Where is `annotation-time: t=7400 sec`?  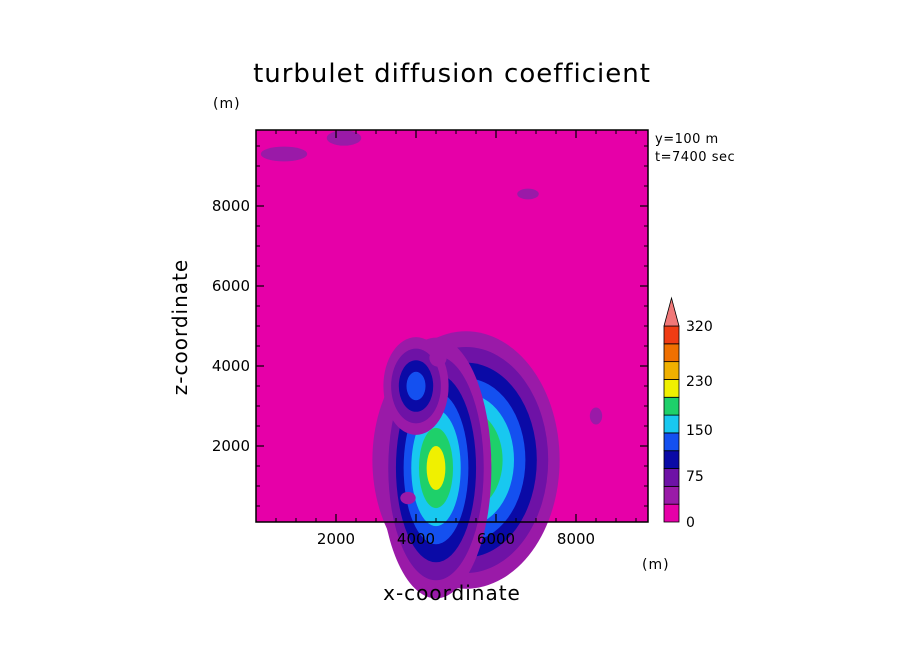
annotation-time: t=7400 sec is located at coordinates (695, 157).